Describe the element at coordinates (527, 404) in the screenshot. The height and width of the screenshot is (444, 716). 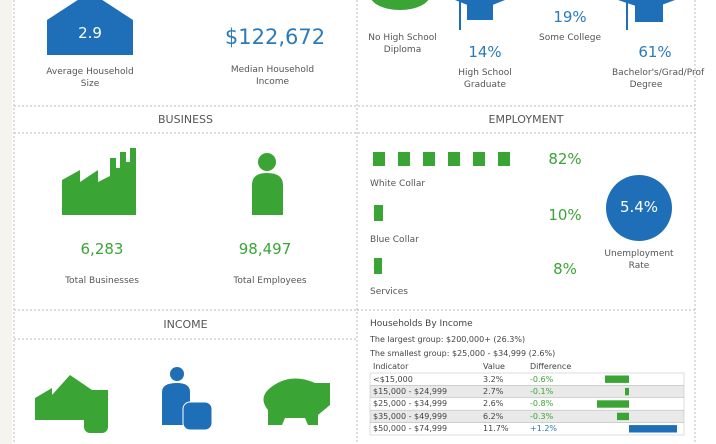
I see `income-table` at that location.